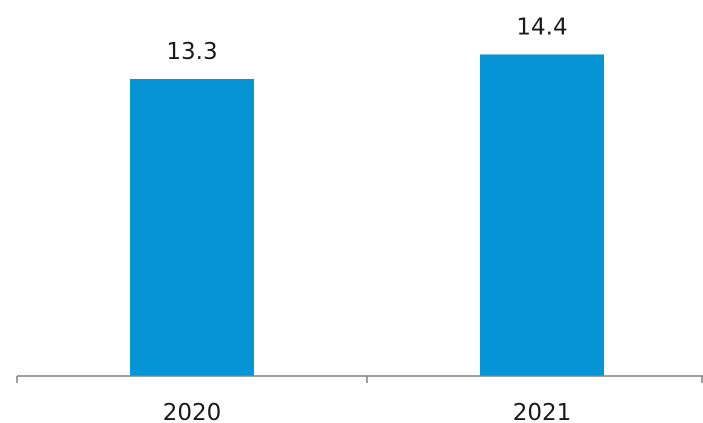  Describe the element at coordinates (191, 52) in the screenshot. I see `data-label-2020: 13.3` at that location.